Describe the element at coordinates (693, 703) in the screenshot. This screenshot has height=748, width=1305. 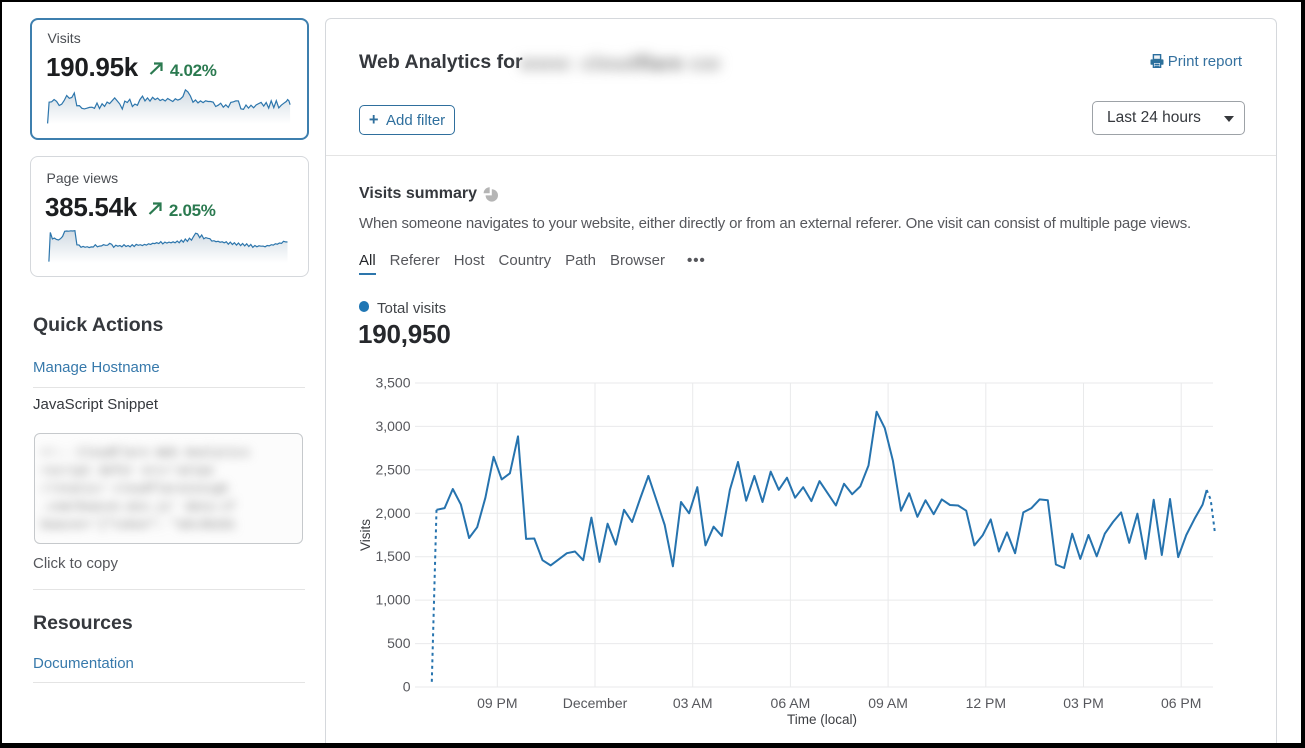
I see `svg-text: 03 AM` at that location.